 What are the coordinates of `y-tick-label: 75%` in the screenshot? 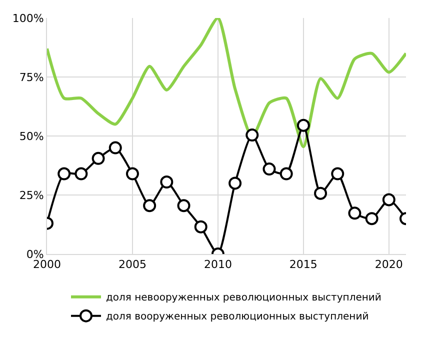 It's located at (31, 77).